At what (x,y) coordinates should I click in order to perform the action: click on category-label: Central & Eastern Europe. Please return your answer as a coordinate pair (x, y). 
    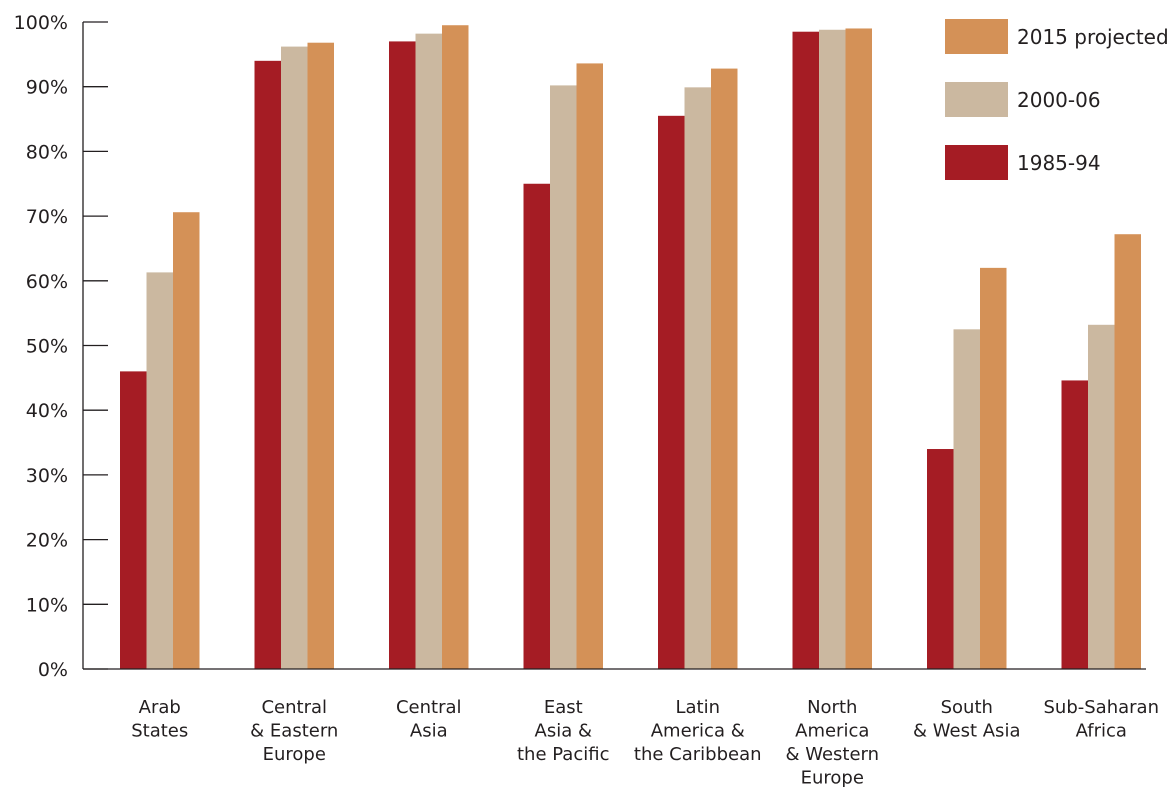
    Looking at the image, I should click on (294, 731).